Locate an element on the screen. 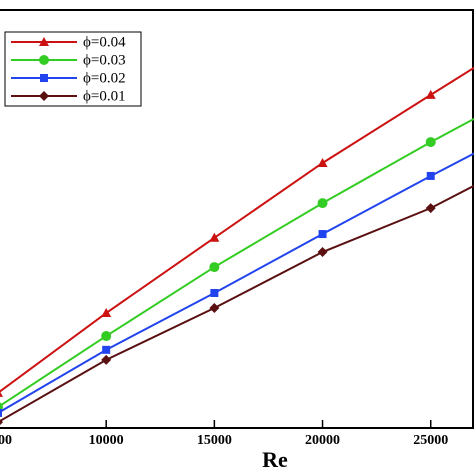 The width and height of the screenshot is (474, 474). legend-label: ϕ=0.04 is located at coordinates (104, 42).